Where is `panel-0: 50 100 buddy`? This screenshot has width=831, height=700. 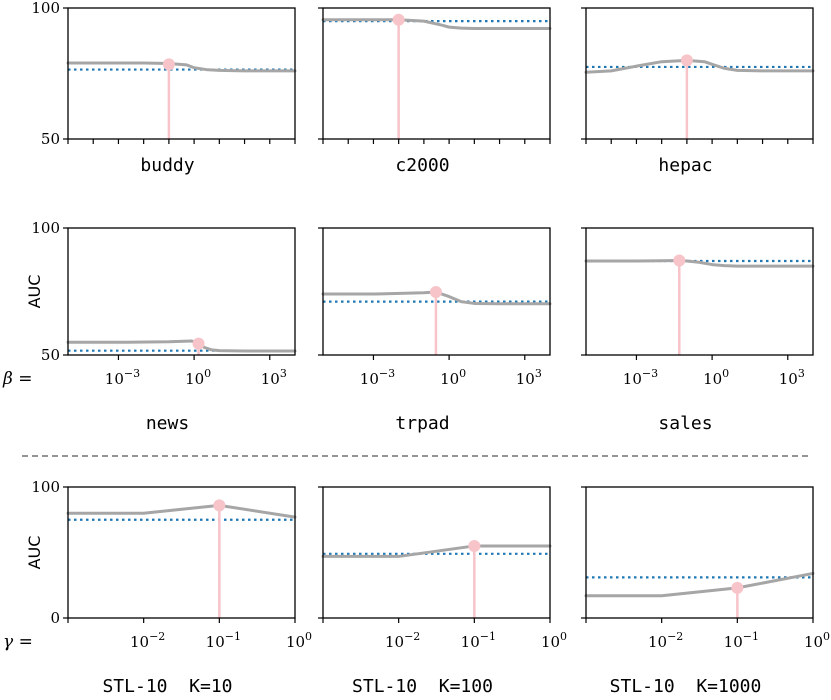 panel-0: 50 100 buddy is located at coordinates (164, 88).